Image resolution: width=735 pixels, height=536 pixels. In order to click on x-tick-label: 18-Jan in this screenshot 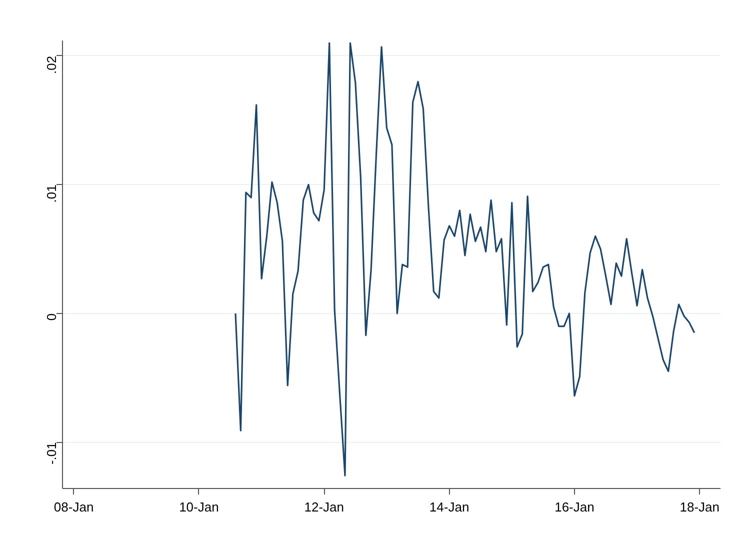, I will do `click(700, 507)`.